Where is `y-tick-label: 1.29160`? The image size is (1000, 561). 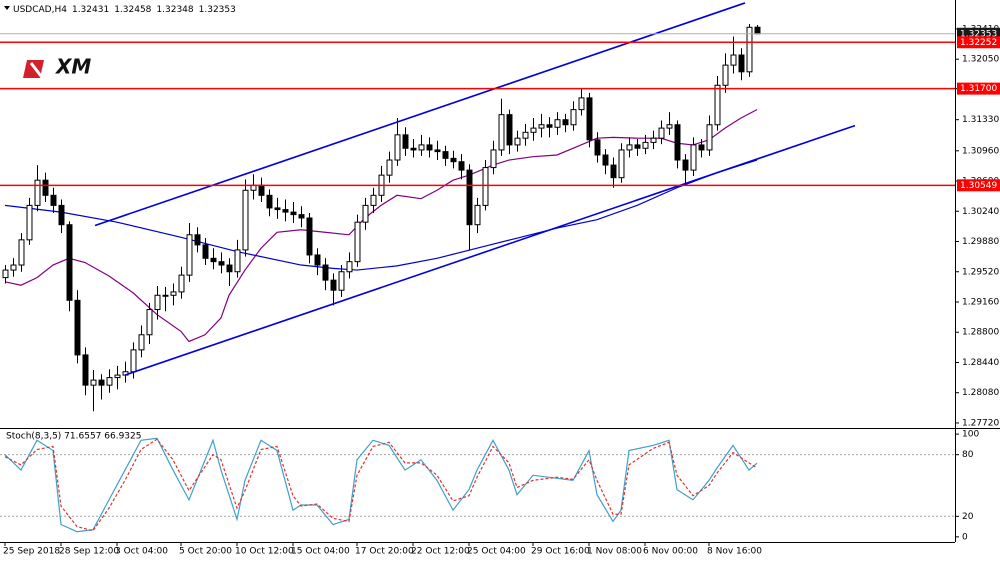
y-tick-label: 1.29160 is located at coordinates (980, 302).